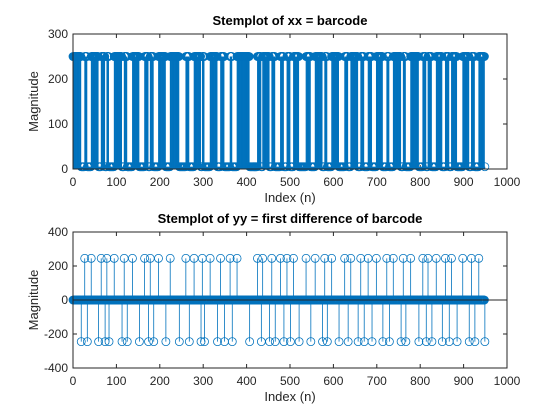  What do you see at coordinates (464, 381) in the screenshot?
I see `x-tick-label: 900` at bounding box center [464, 381].